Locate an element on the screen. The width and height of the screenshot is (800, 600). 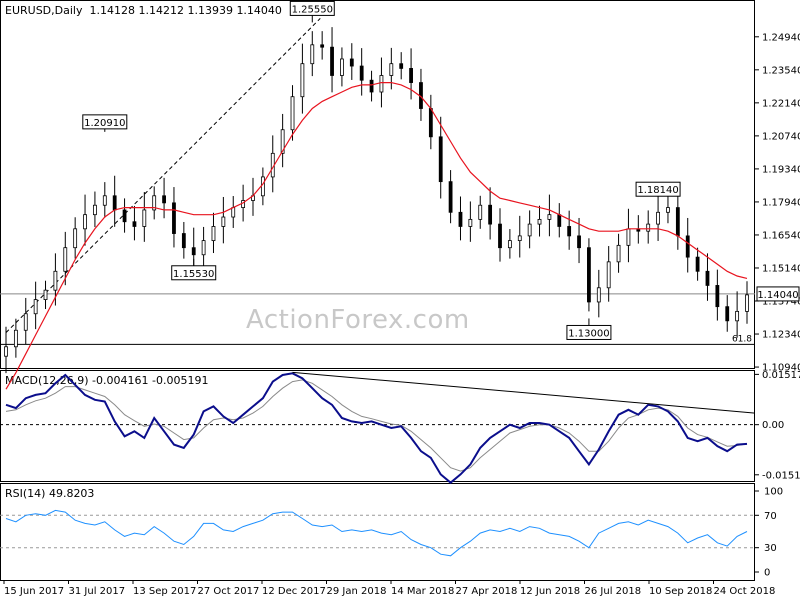
x-tick-label: 24 Oct 2018 is located at coordinates (745, 591).